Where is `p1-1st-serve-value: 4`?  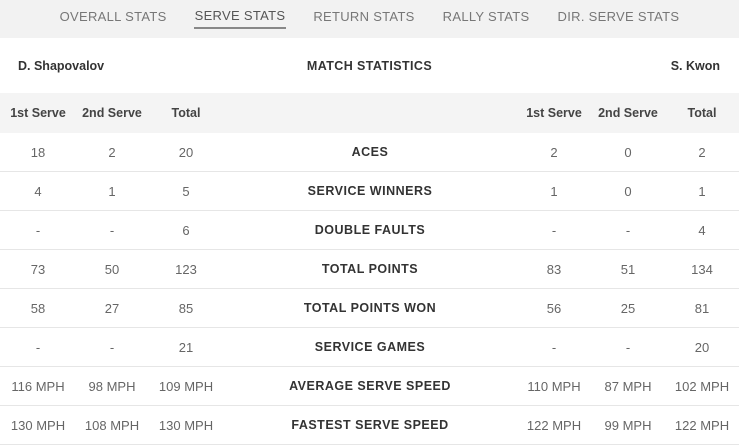 p1-1st-serve-value: 4 is located at coordinates (38, 191).